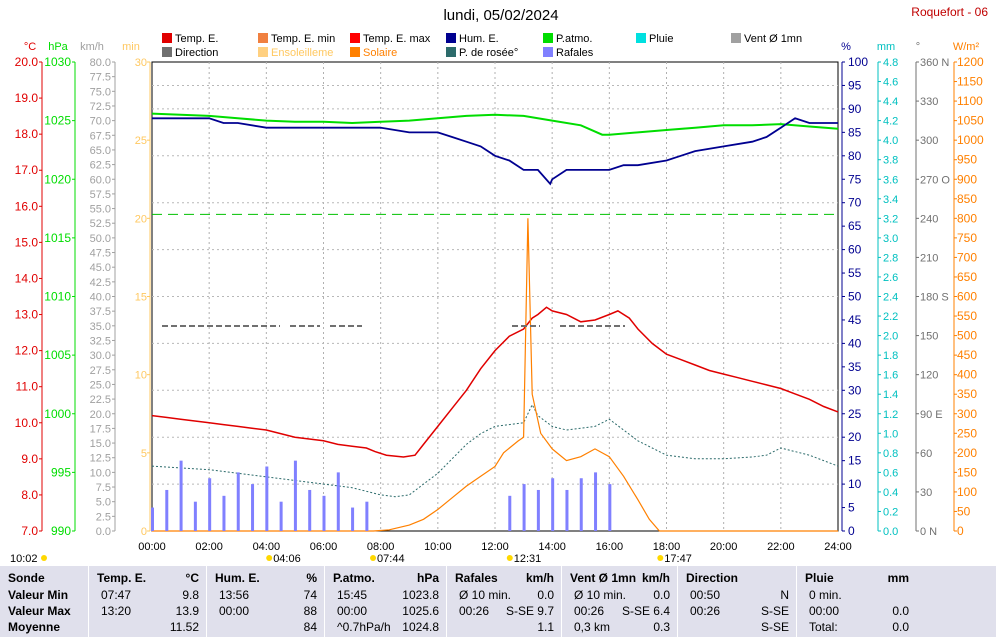 The height and width of the screenshot is (637, 996). I want to click on speed-tick-label: 2.5, so click(103, 517).